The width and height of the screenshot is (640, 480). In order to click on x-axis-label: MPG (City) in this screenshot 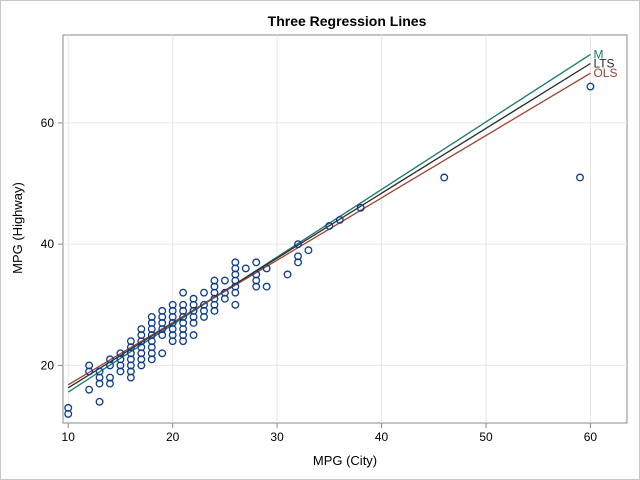, I will do `click(345, 460)`.